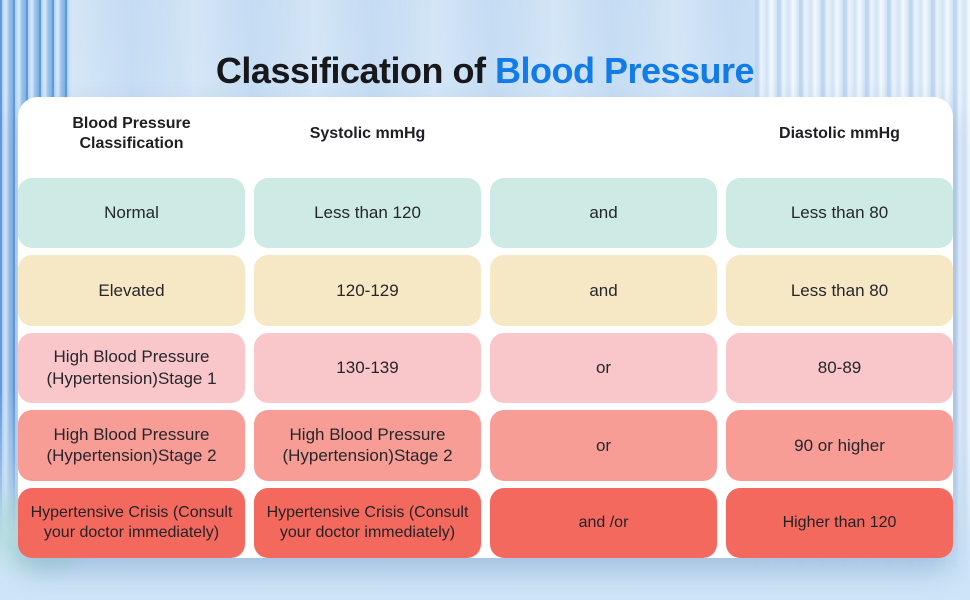 The image size is (970, 600). What do you see at coordinates (367, 213) in the screenshot?
I see `cell-normal-systolic: Less than 120` at bounding box center [367, 213].